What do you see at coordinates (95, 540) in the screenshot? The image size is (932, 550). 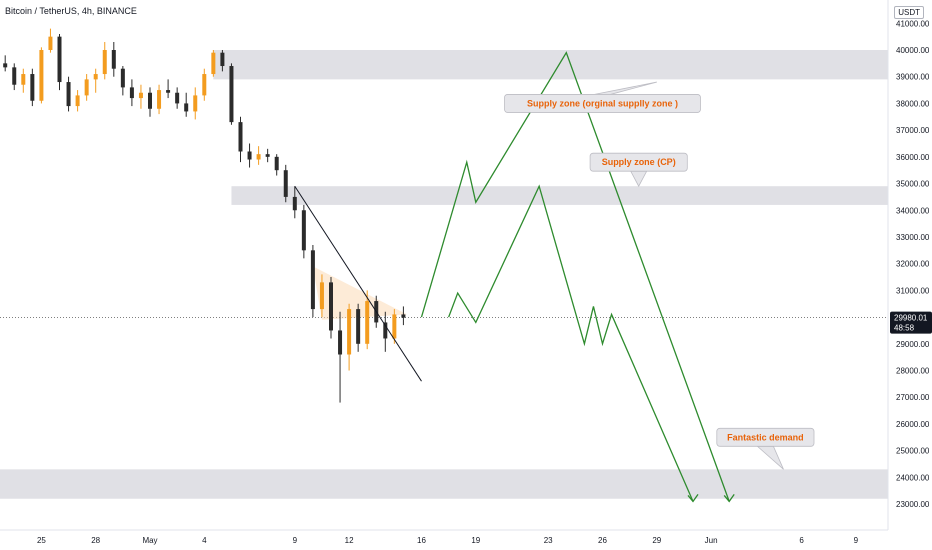 I see `x-tick-label: 28` at bounding box center [95, 540].